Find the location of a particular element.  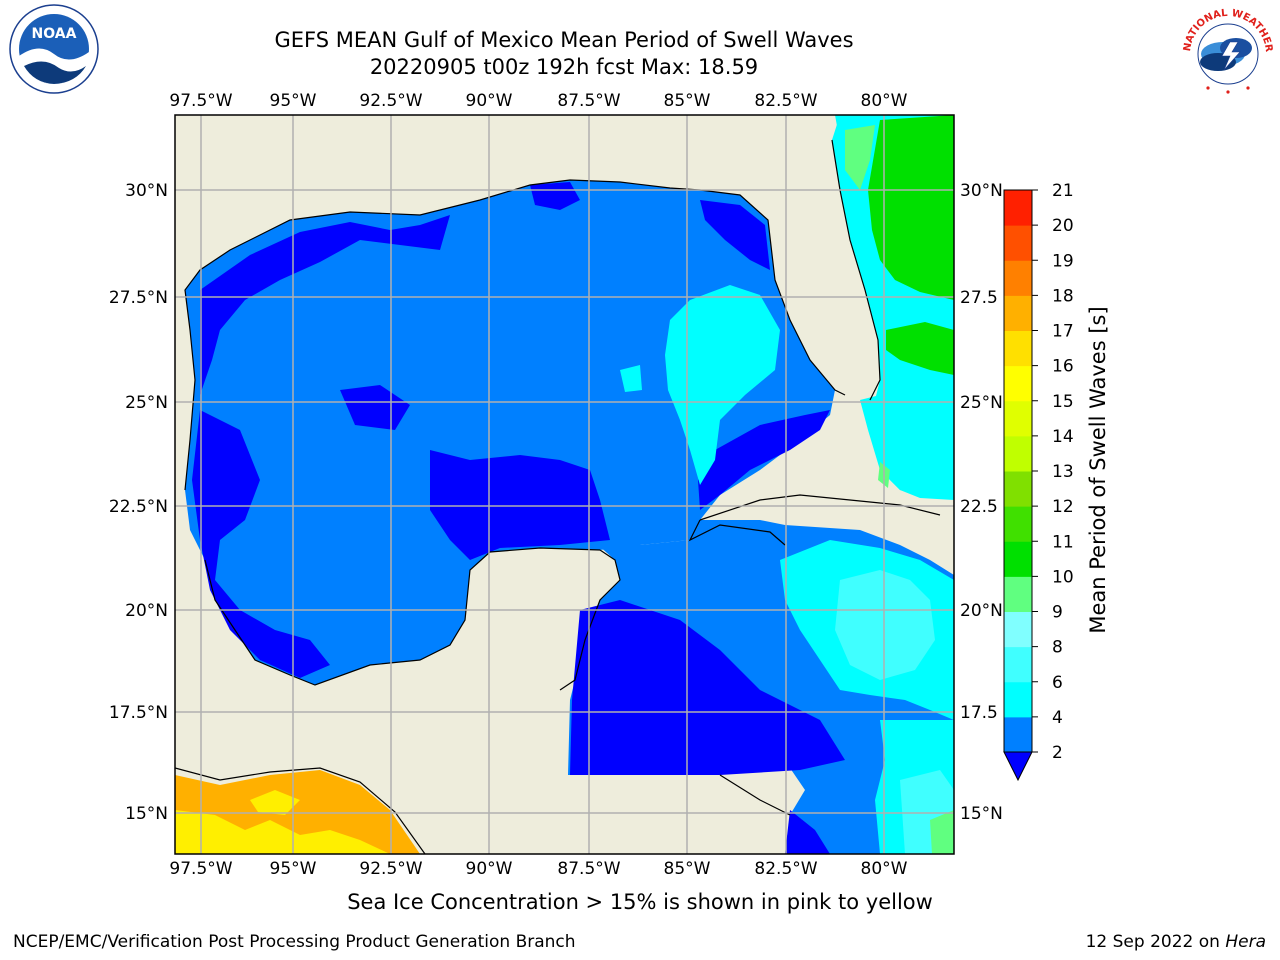

latitude-labels-left: 30°N 27.5°N 25°N 22.5°N 20°N 17.5°N 15°N is located at coordinates (138, 502).